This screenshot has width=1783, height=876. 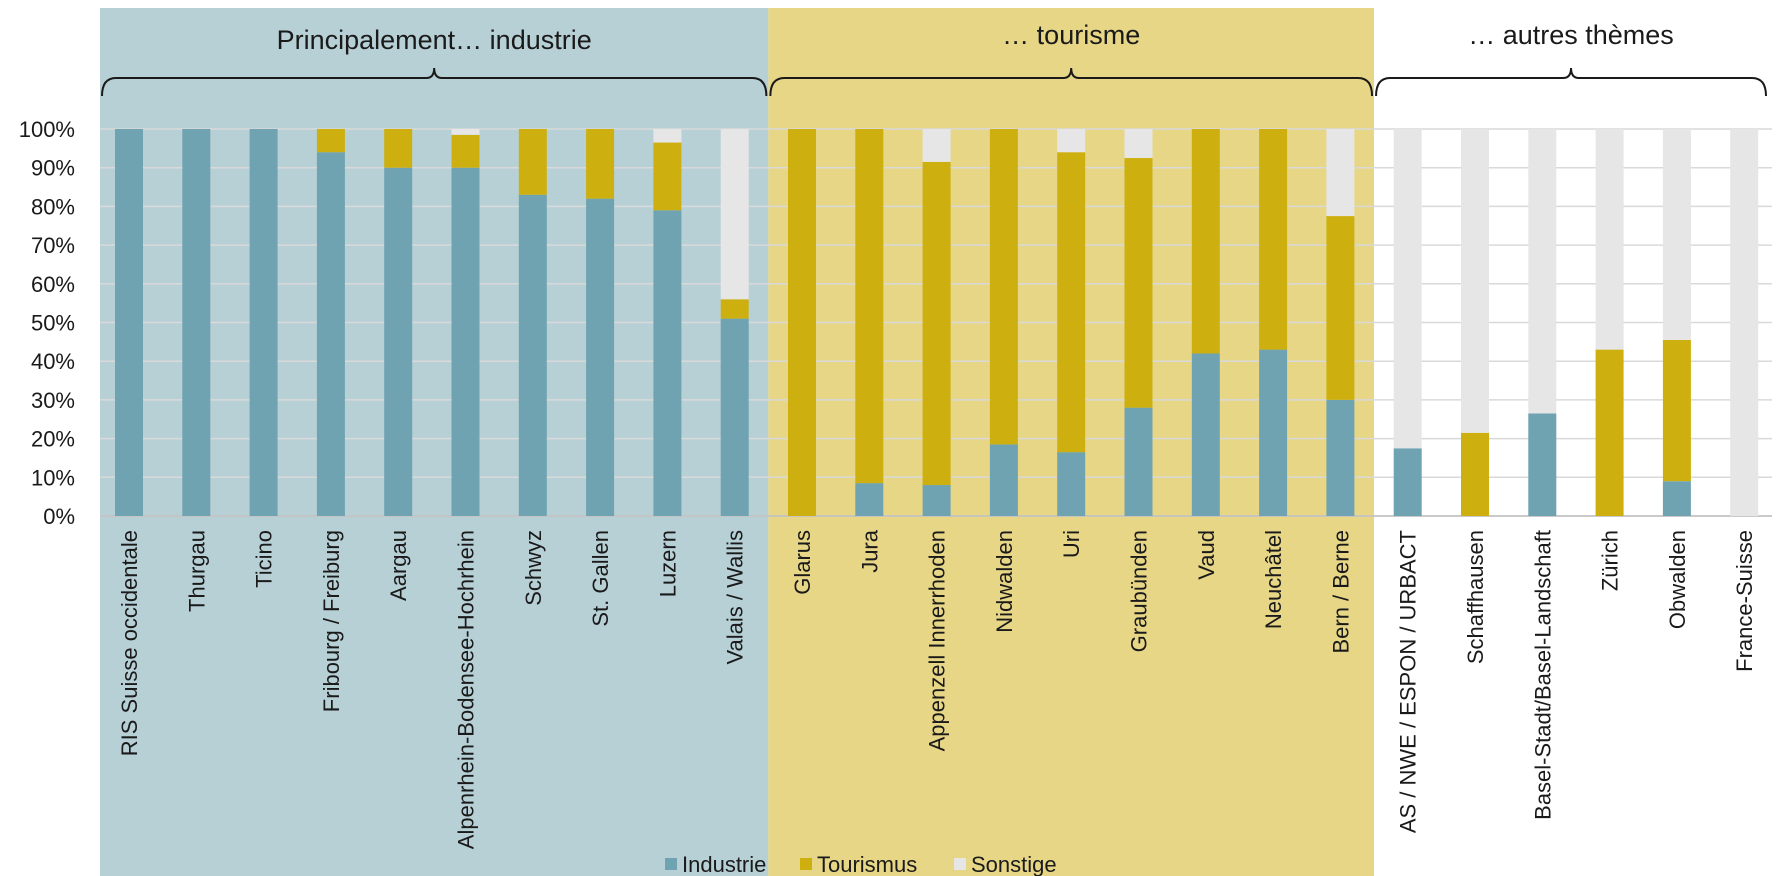 What do you see at coordinates (53, 323) in the screenshot?
I see `y-tick-label: 50%` at bounding box center [53, 323].